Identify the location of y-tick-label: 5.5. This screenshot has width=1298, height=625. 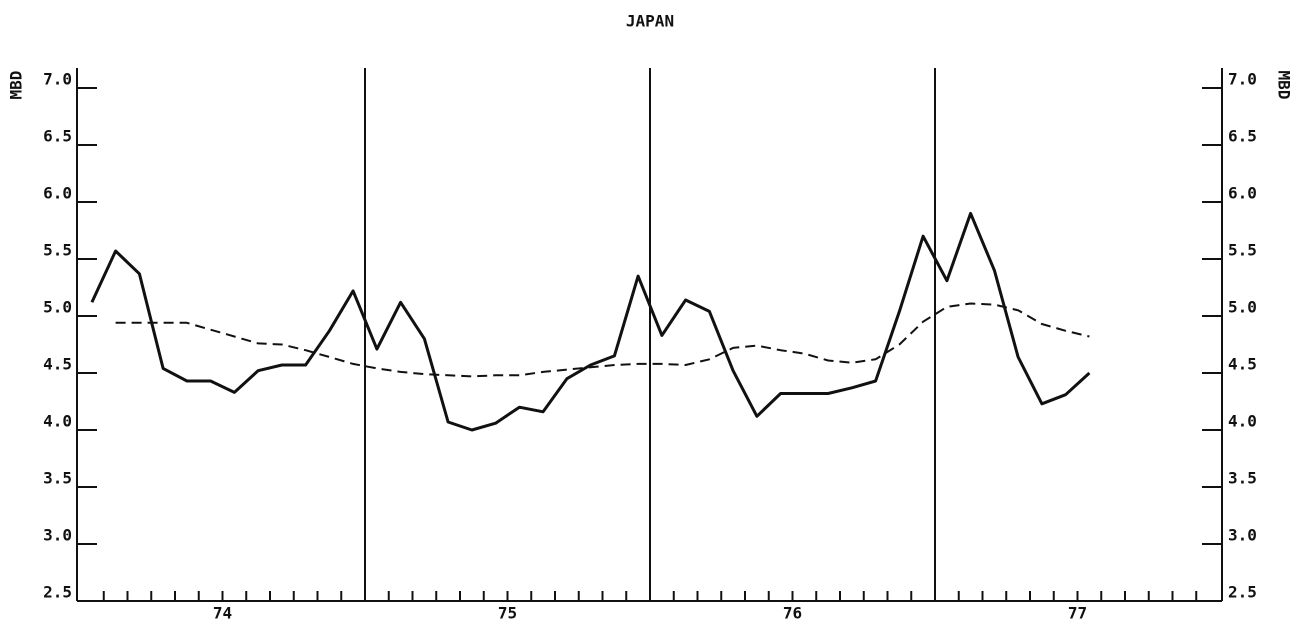
(57, 250).